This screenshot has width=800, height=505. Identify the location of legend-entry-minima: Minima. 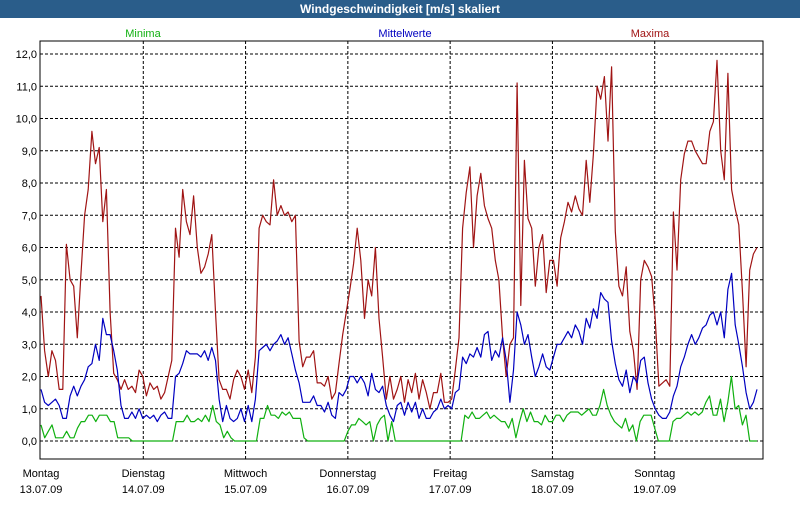
(143, 34).